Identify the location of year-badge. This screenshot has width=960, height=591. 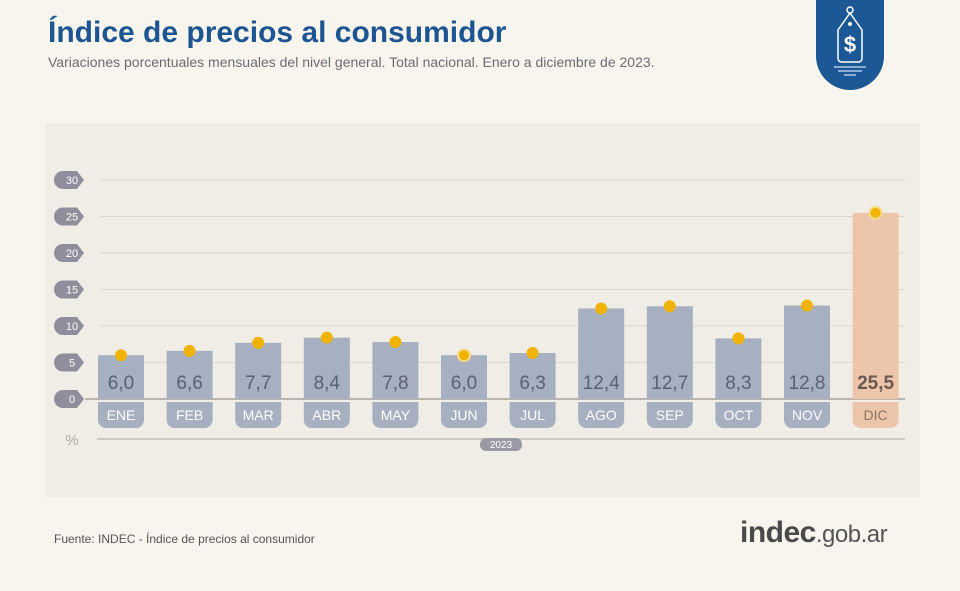
(501, 444).